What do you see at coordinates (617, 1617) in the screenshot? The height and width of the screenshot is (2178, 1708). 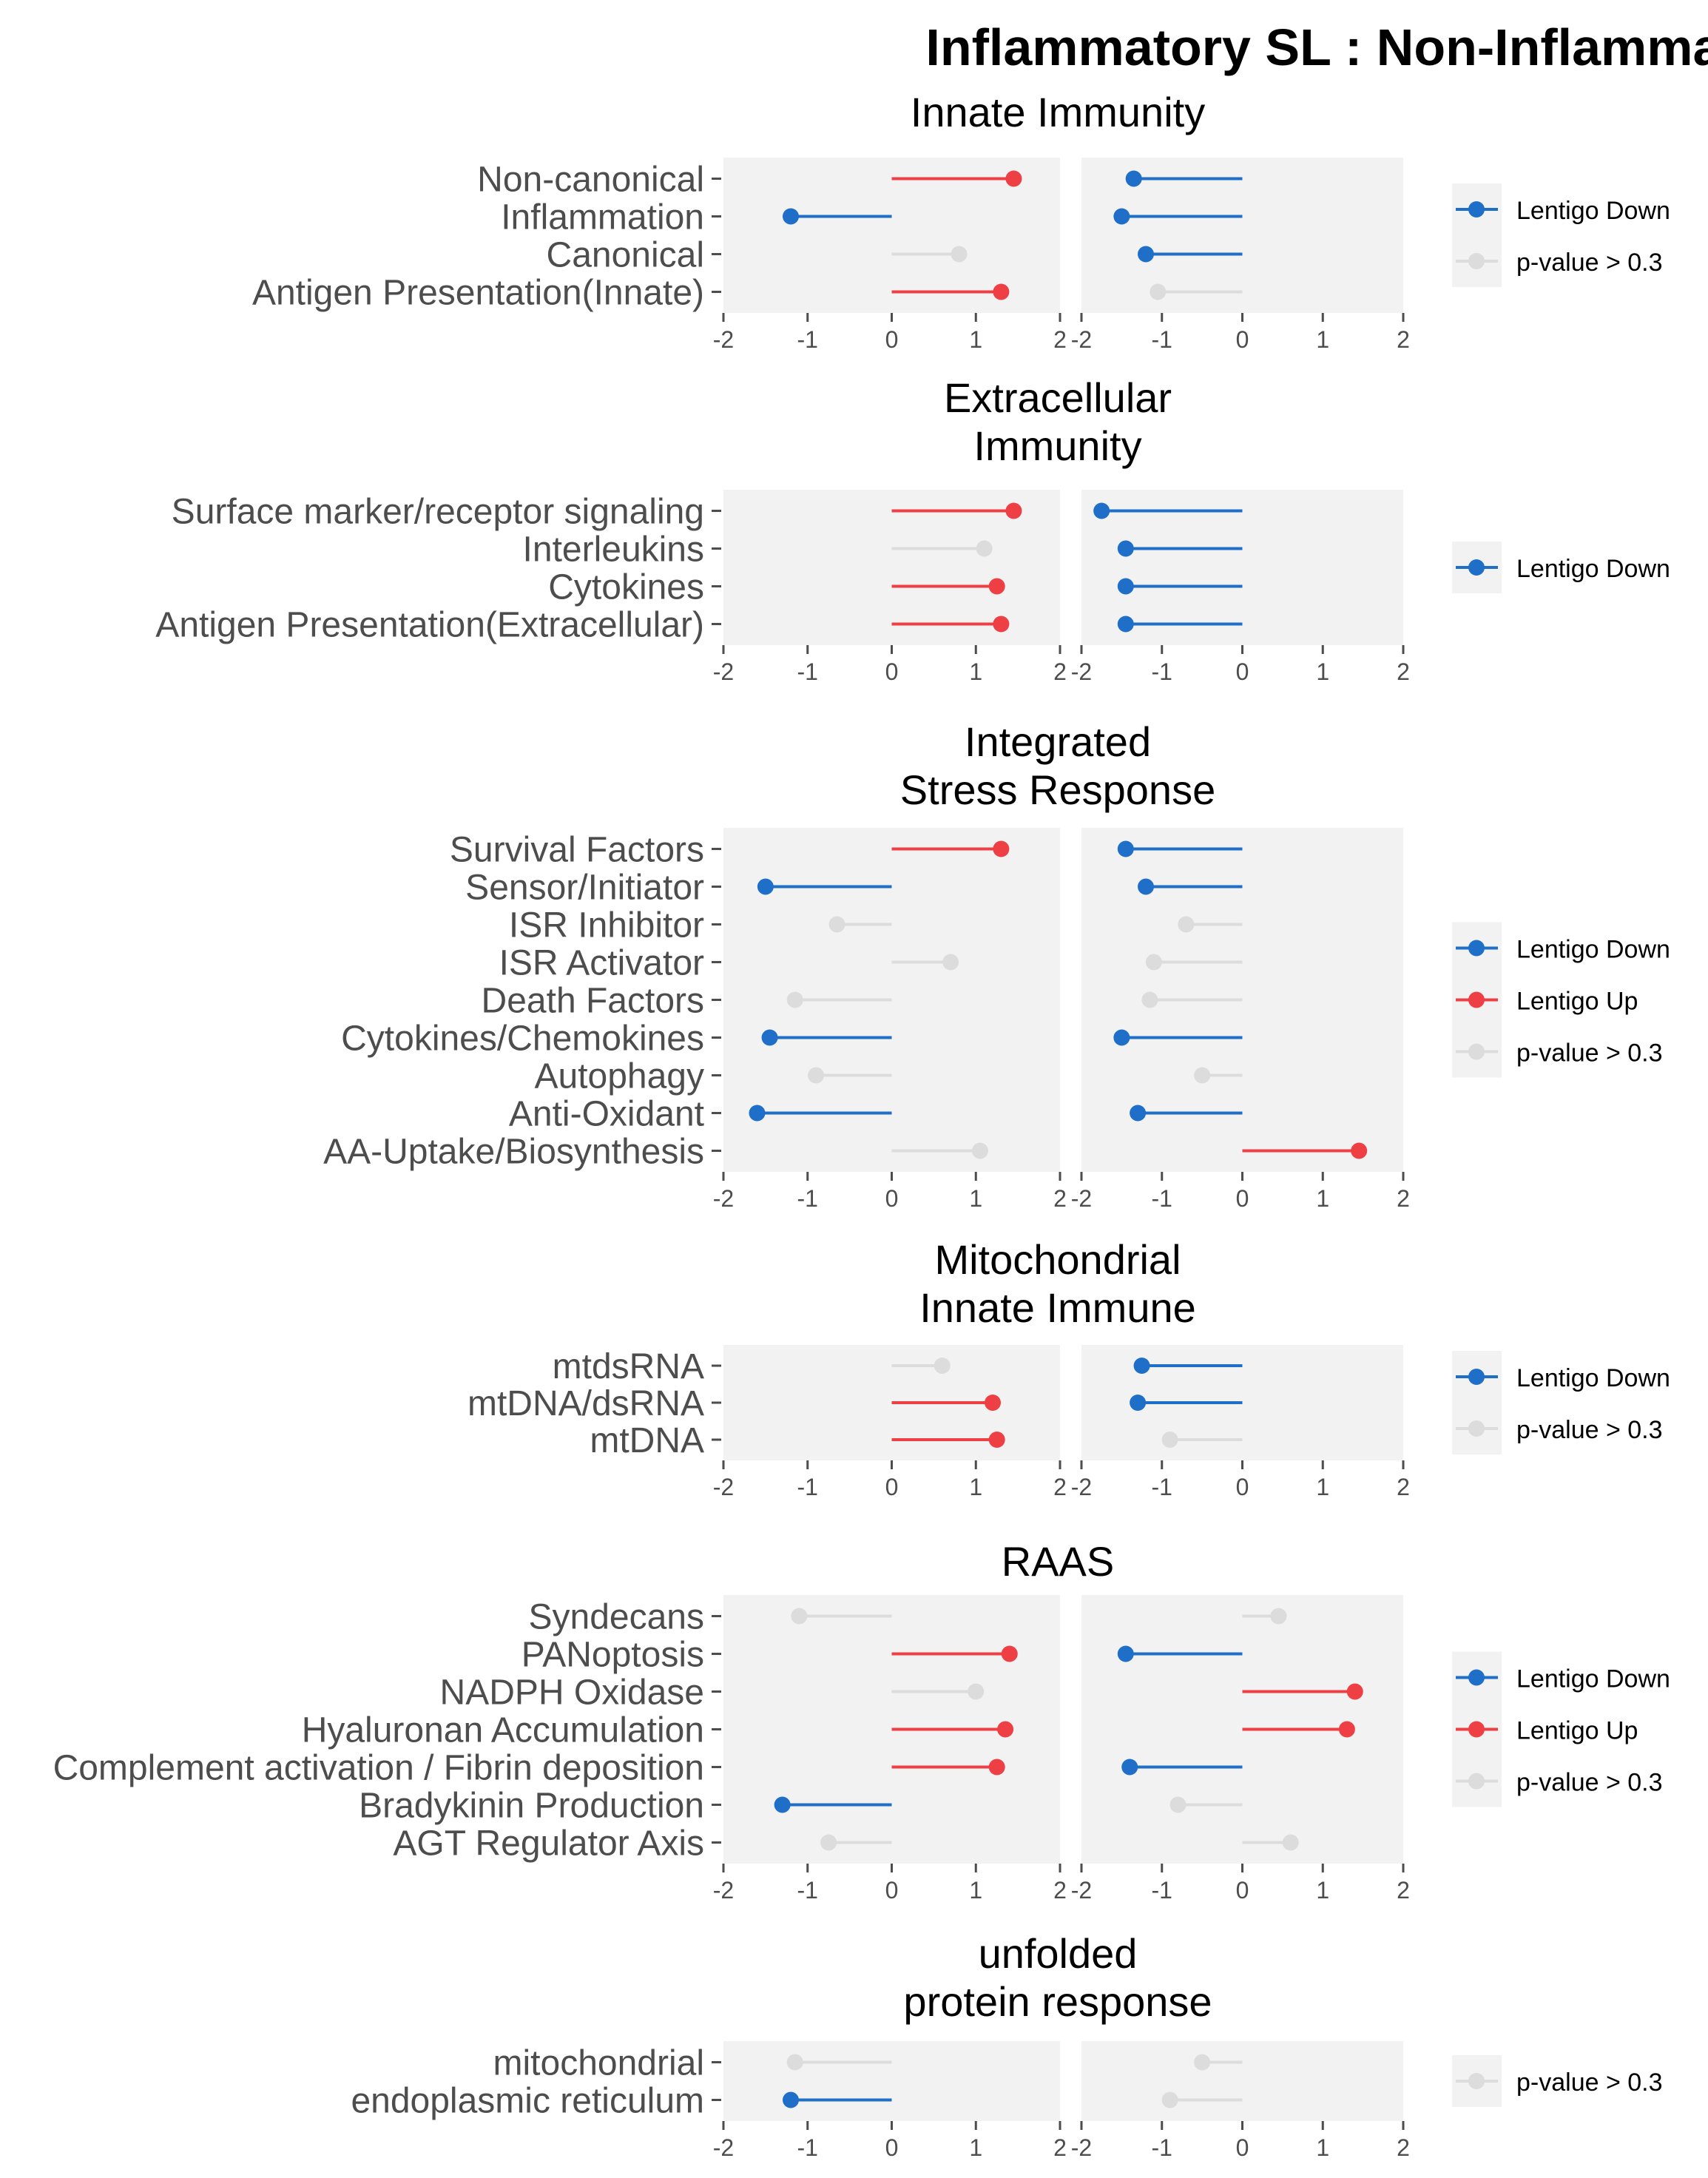 I see `category-label: Syndecans` at bounding box center [617, 1617].